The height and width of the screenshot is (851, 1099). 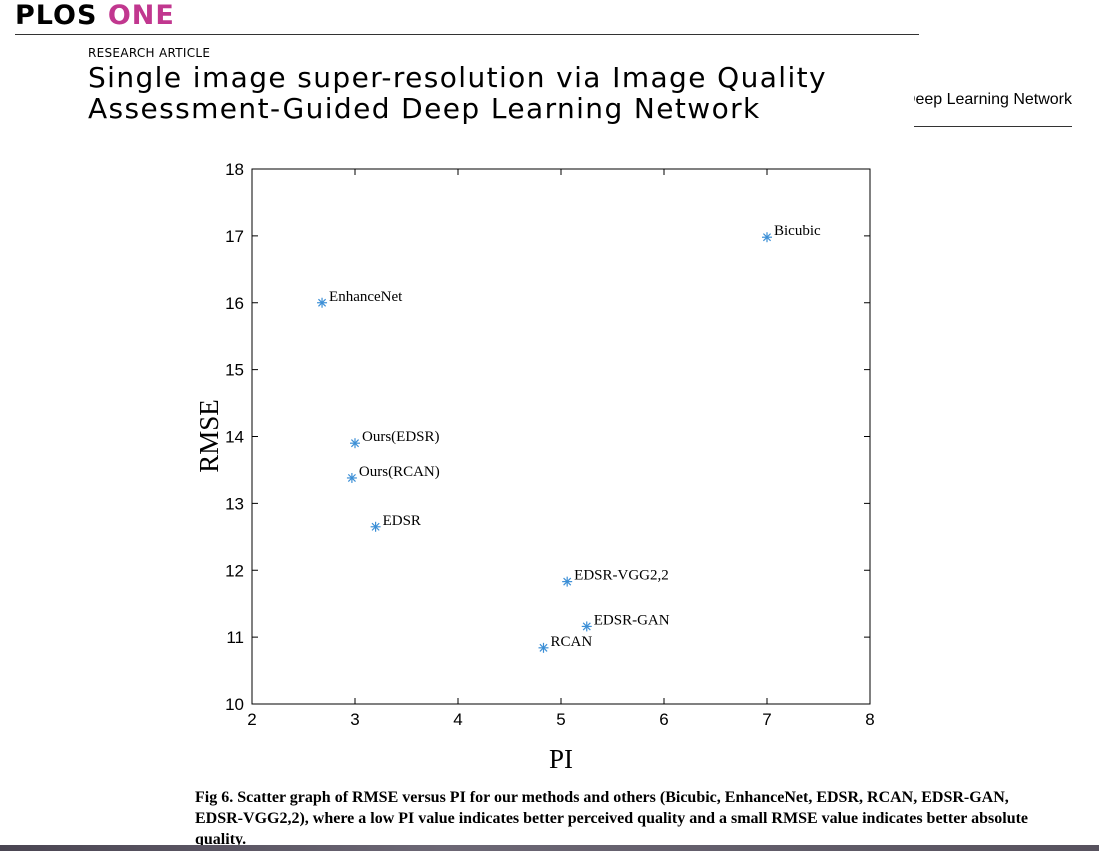 What do you see at coordinates (234, 236) in the screenshot?
I see `y-tick-label: 17` at bounding box center [234, 236].